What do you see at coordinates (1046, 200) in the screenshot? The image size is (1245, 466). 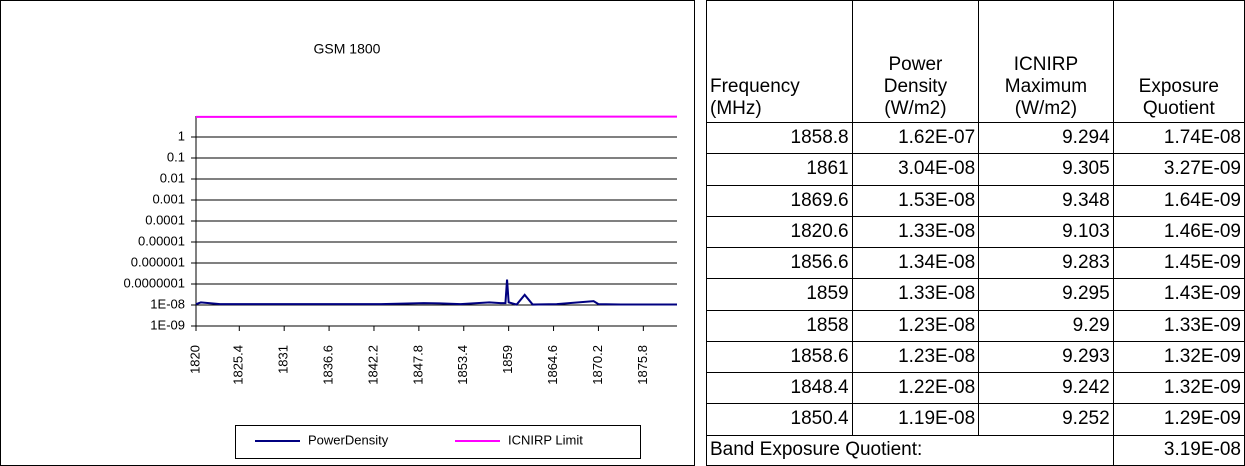 I see `table-cell: 9.348` at bounding box center [1046, 200].